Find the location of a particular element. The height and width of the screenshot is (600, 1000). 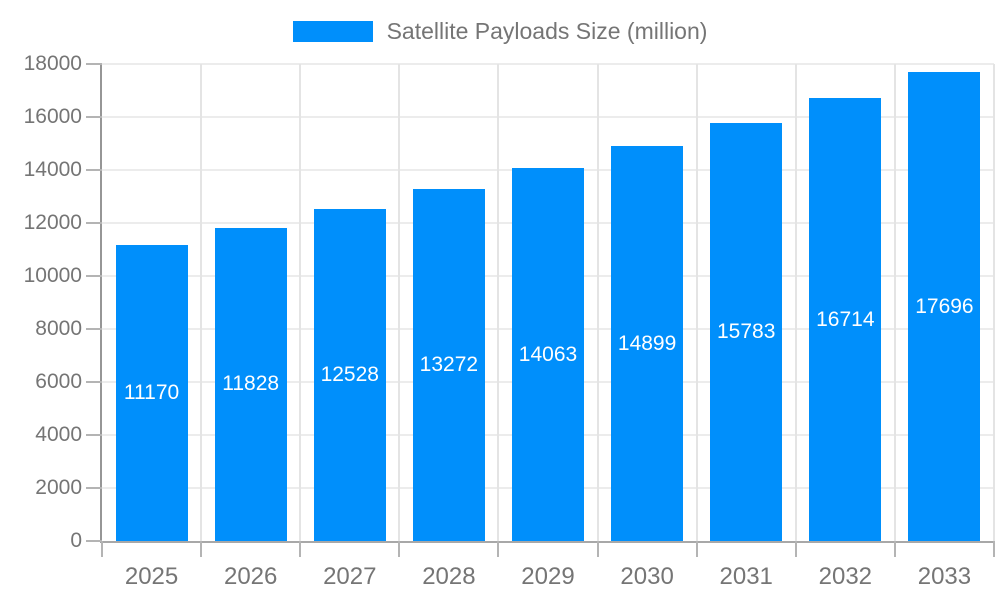

bar-value-label: 16714 is located at coordinates (845, 319).